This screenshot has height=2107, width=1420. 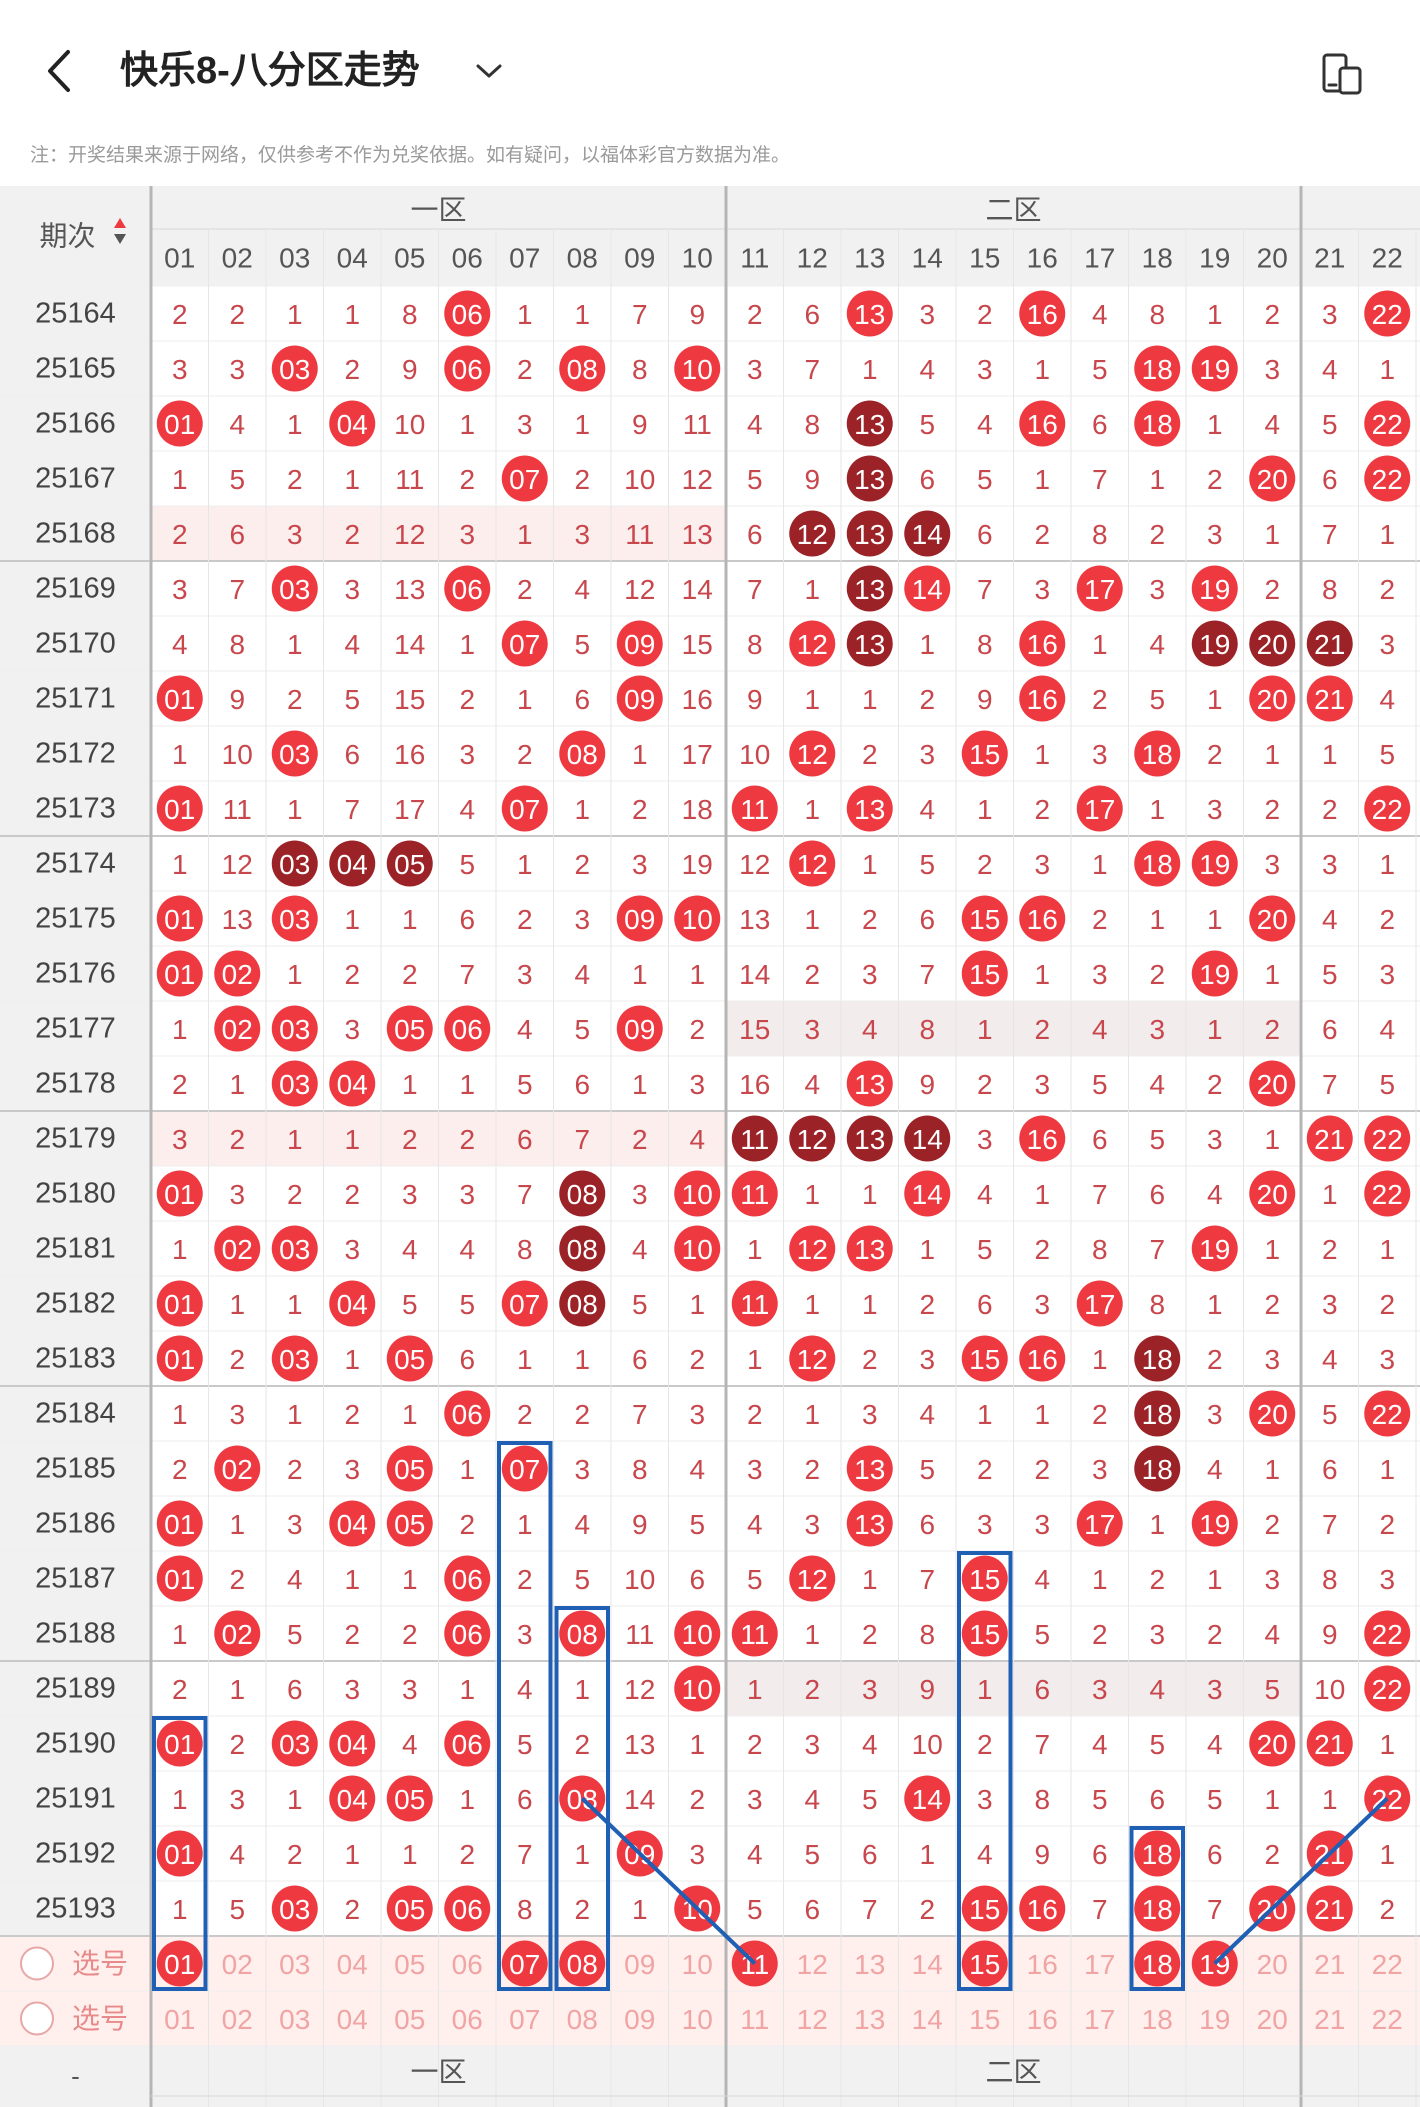 What do you see at coordinates (120, 239) in the screenshot?
I see `sort-down-icon` at bounding box center [120, 239].